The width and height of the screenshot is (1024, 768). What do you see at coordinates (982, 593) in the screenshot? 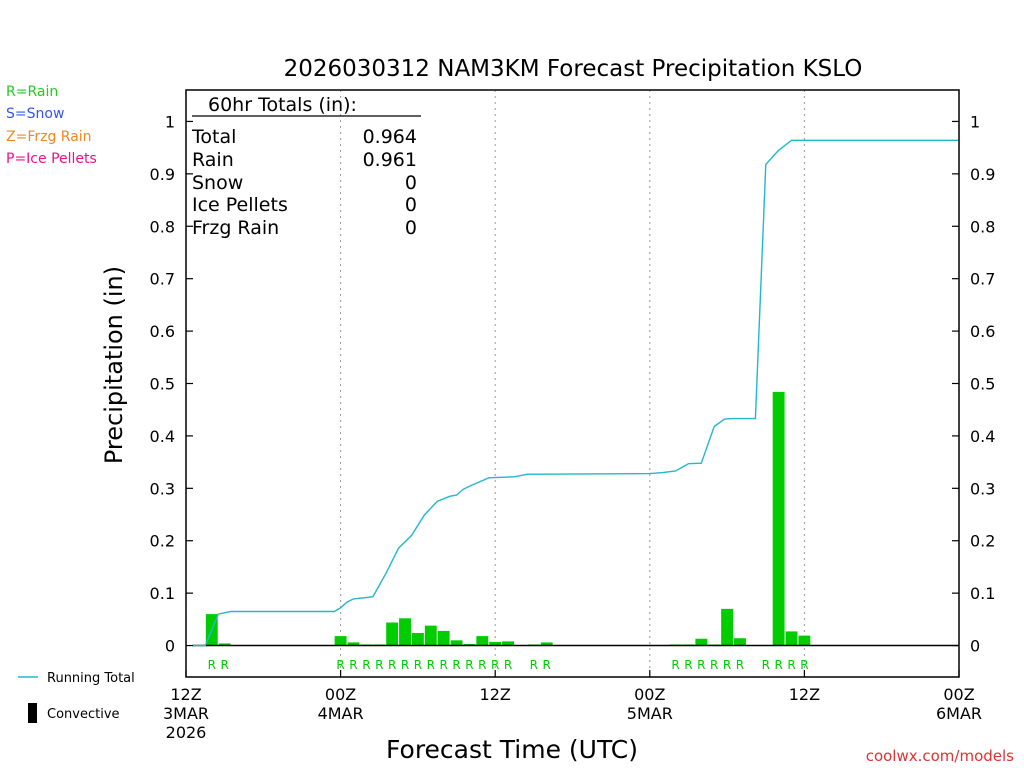
I see `y-tick-label-right: 0.1` at bounding box center [982, 593].